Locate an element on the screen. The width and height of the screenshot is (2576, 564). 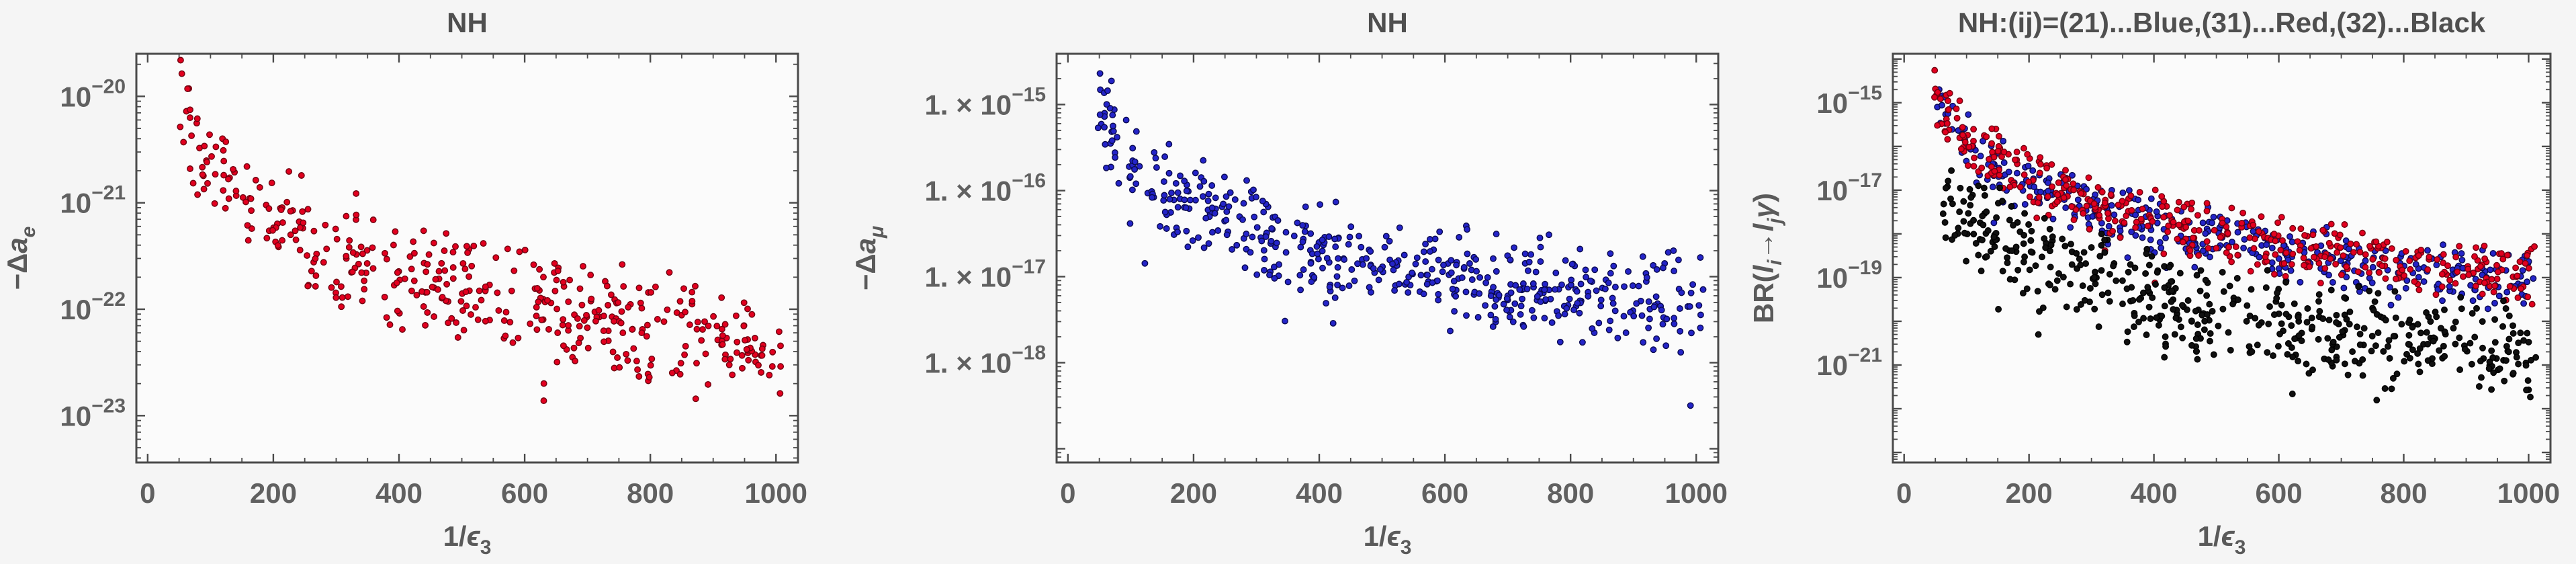
y-axis-label: −Δaμ is located at coordinates (869, 258).